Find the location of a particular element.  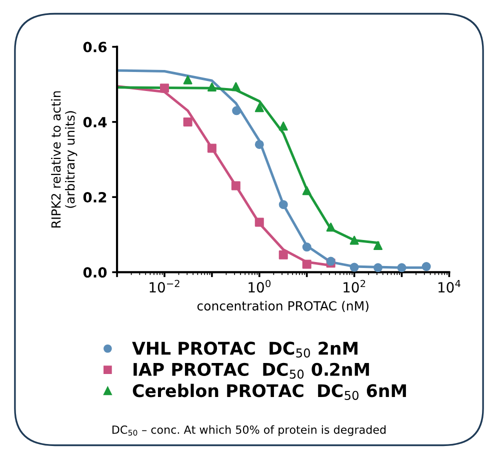

x-axis-title: concentration PROTAC (nM) is located at coordinates (282, 306).